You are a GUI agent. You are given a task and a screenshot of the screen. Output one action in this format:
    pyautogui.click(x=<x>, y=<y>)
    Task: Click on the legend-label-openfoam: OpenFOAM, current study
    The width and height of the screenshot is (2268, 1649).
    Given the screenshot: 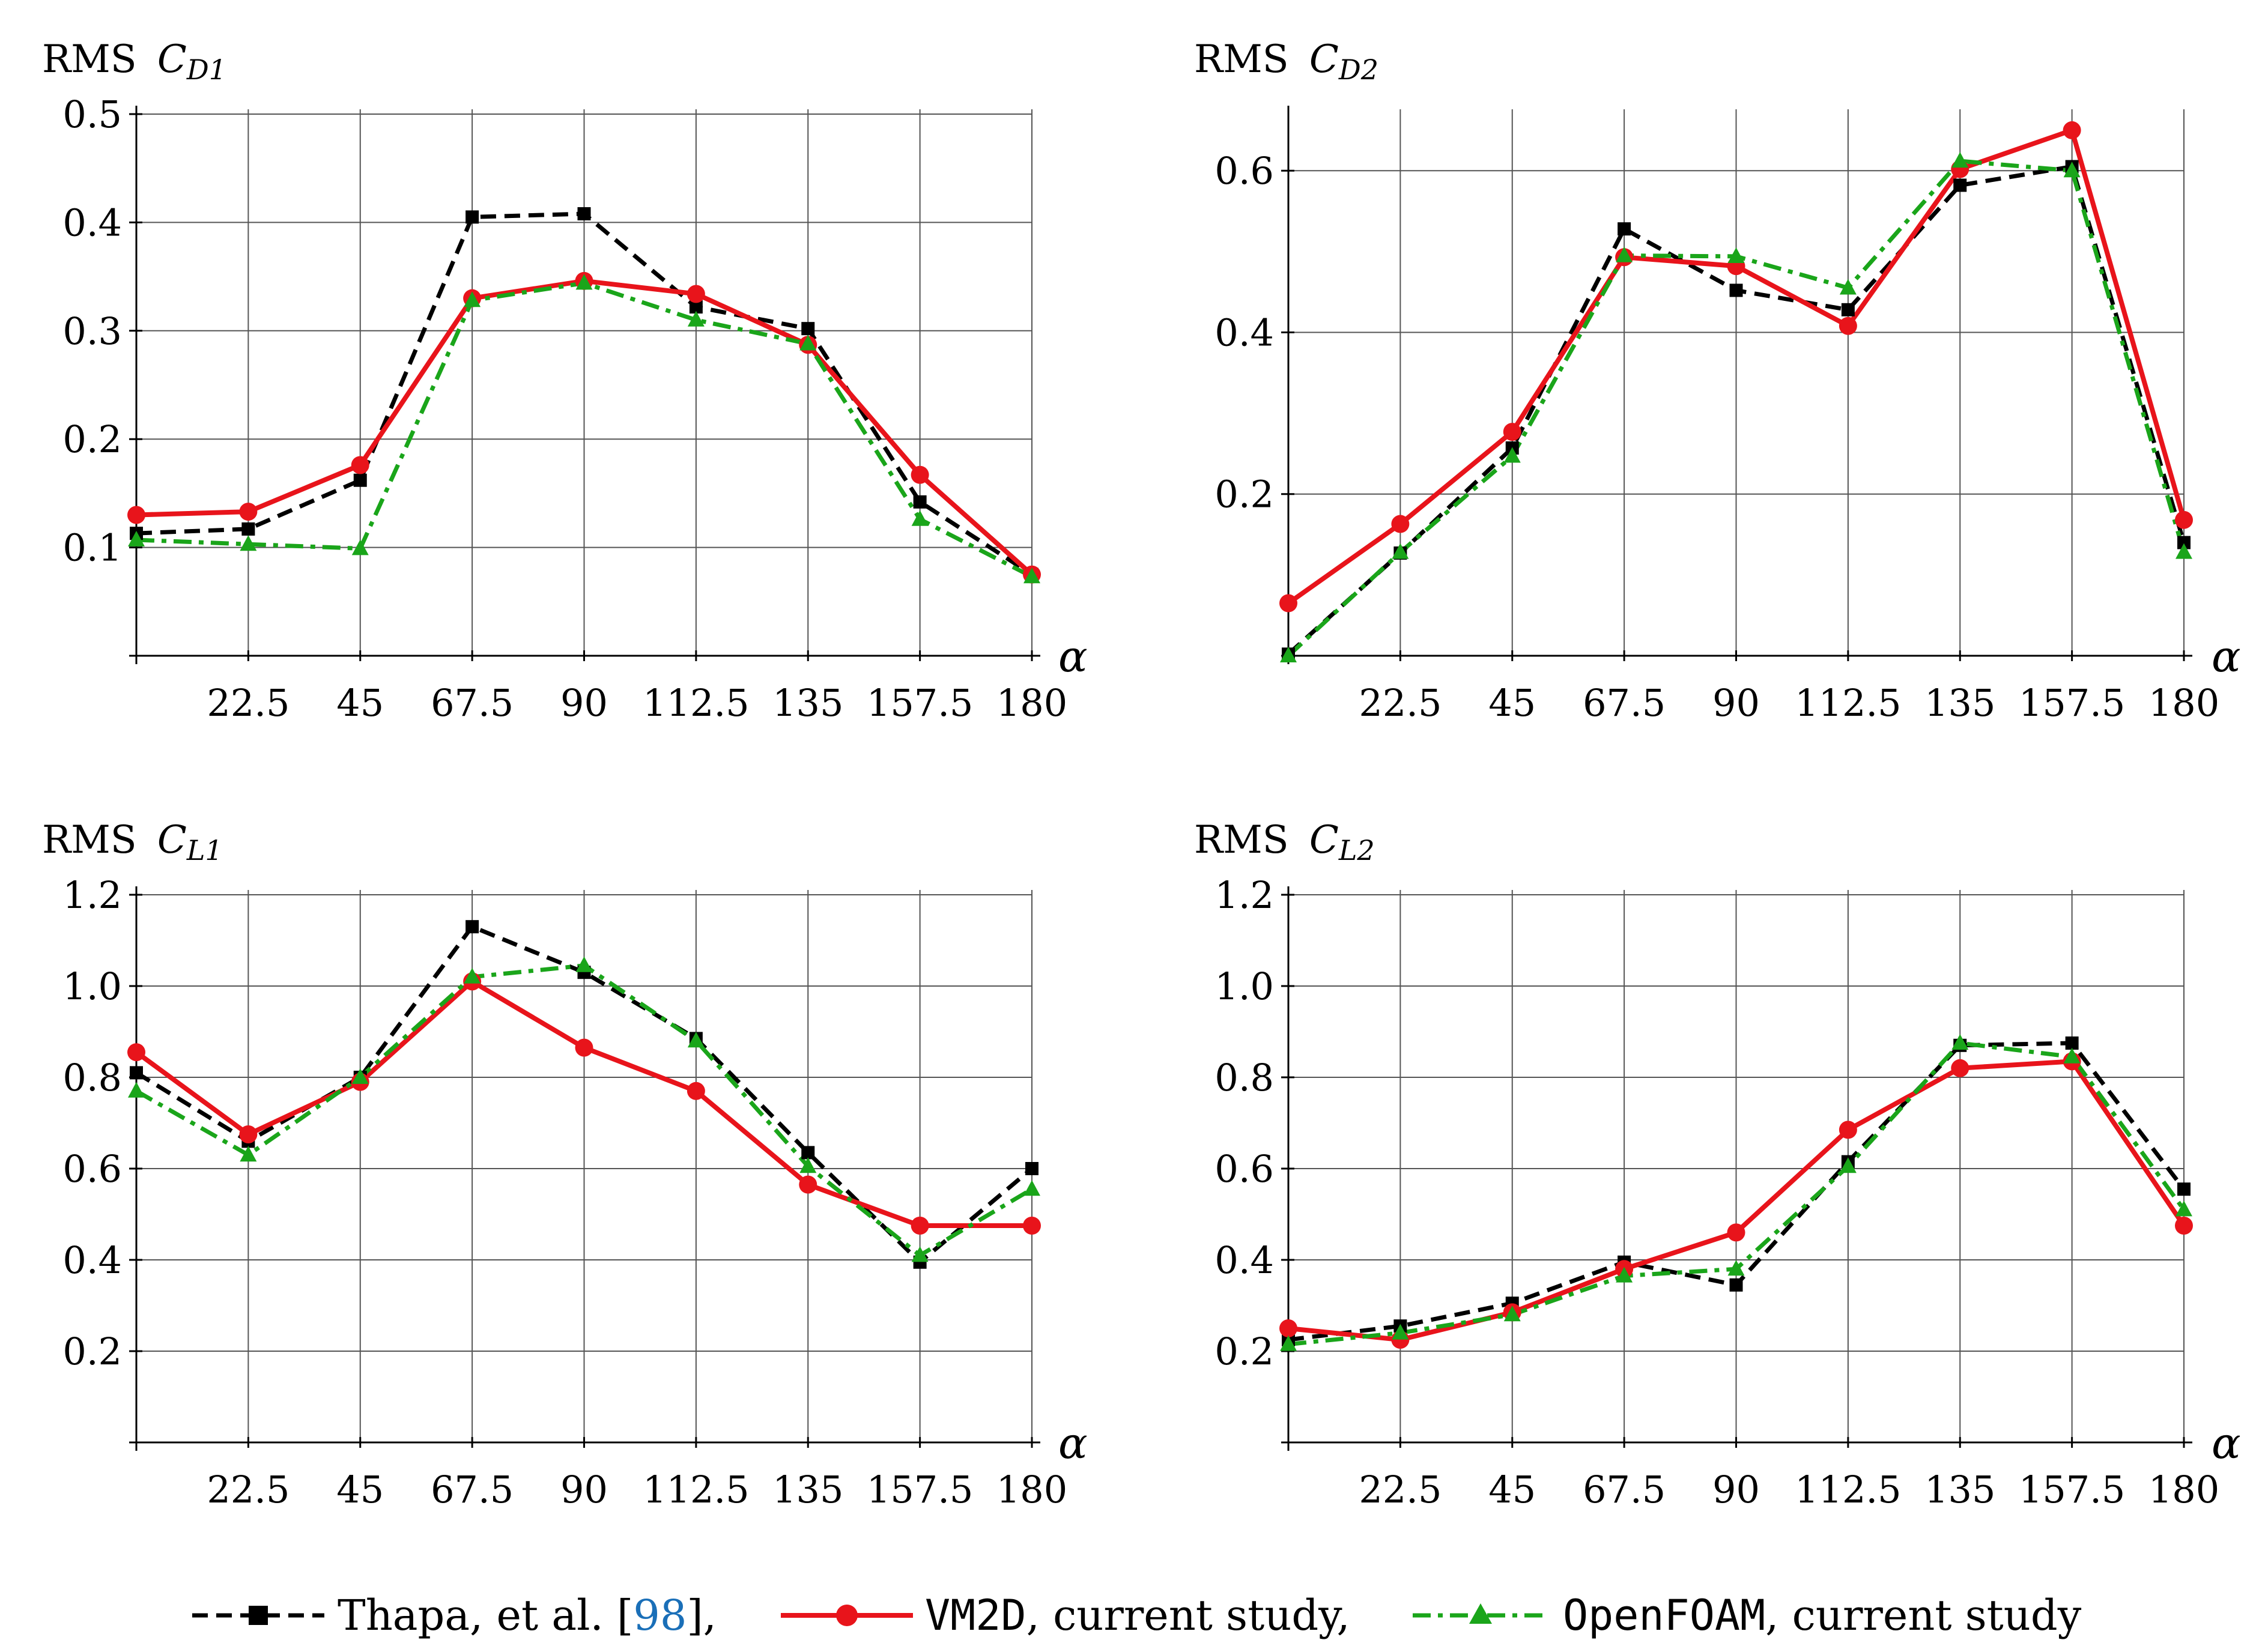 What is the action you would take?
    pyautogui.click(x=1822, y=1615)
    